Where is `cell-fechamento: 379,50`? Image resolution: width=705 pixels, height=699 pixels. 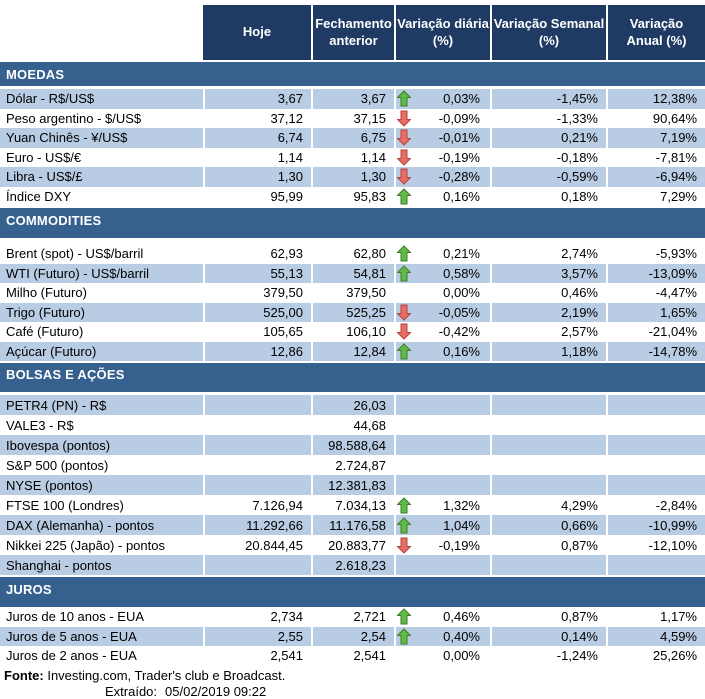 cell-fechamento: 379,50 is located at coordinates (352, 293).